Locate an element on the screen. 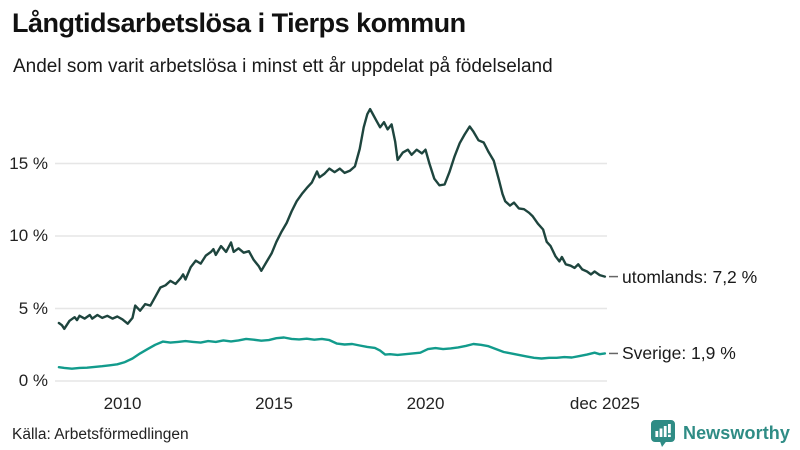 The height and width of the screenshot is (450, 800). y-tick-label: 10 % is located at coordinates (28, 235).